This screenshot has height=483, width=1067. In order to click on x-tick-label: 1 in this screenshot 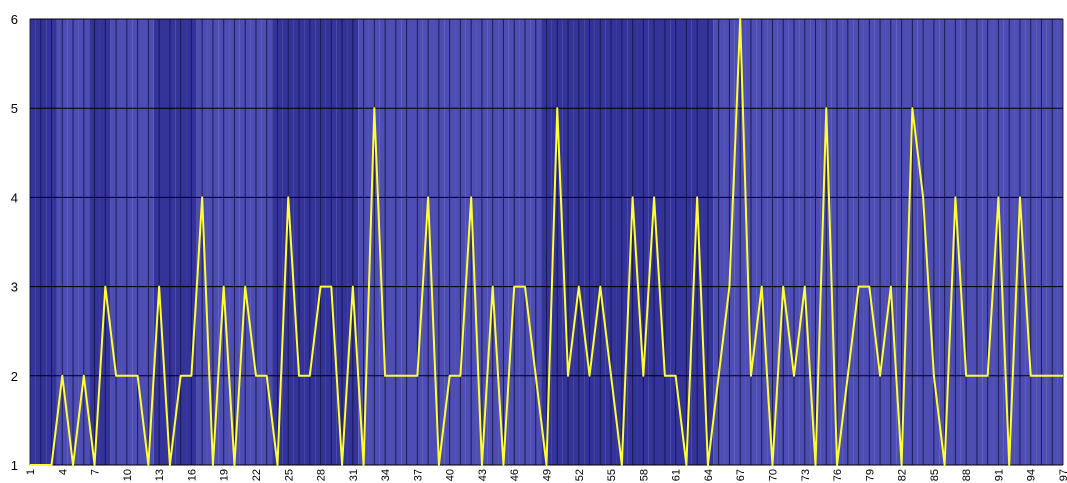, I will do `click(31, 472)`.